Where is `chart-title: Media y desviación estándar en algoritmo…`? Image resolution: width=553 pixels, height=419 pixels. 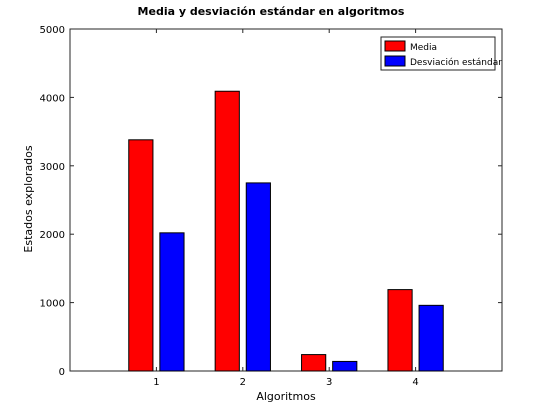
chart-title: Media y desviación estándar en algoritmo… is located at coordinates (271, 11).